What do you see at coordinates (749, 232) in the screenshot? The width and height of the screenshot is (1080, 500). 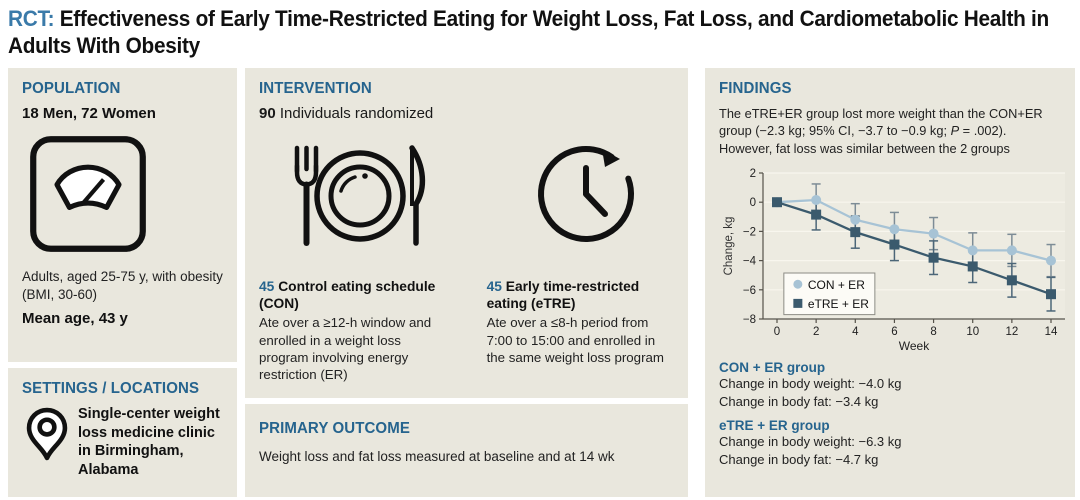 I see `svg-text: −2` at bounding box center [749, 232].